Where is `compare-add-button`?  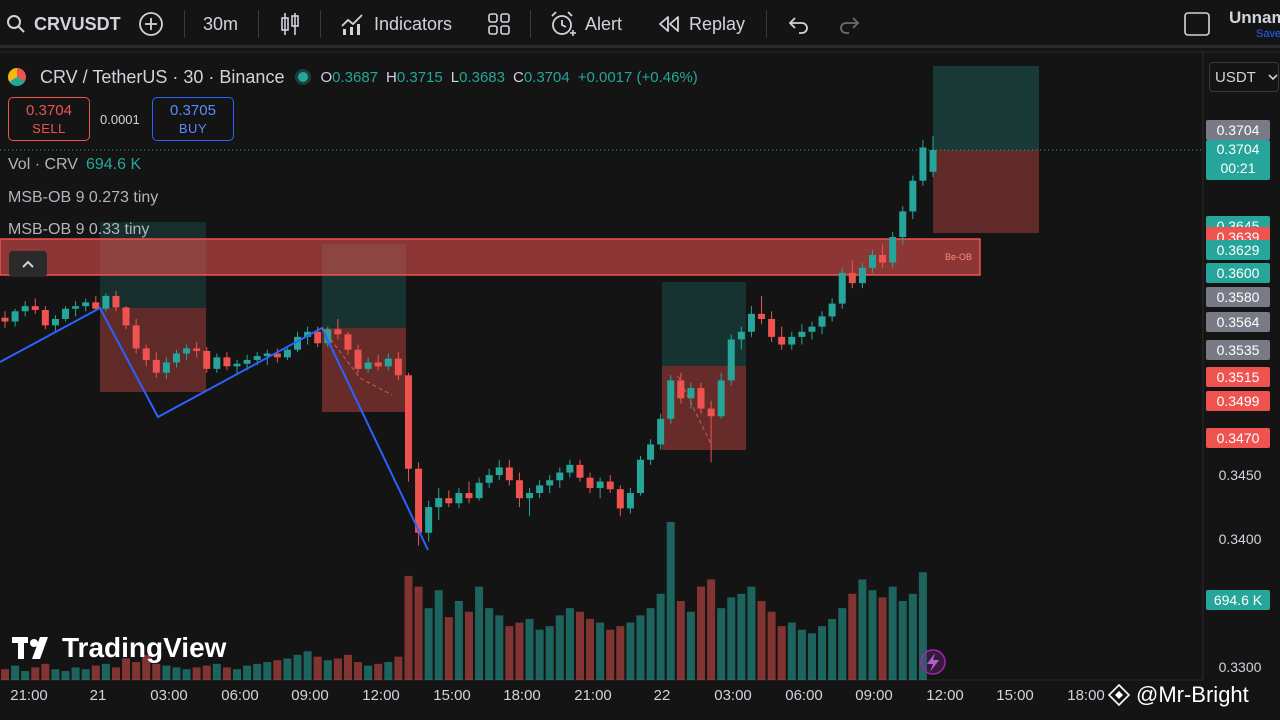 compare-add-button is located at coordinates (155, 24).